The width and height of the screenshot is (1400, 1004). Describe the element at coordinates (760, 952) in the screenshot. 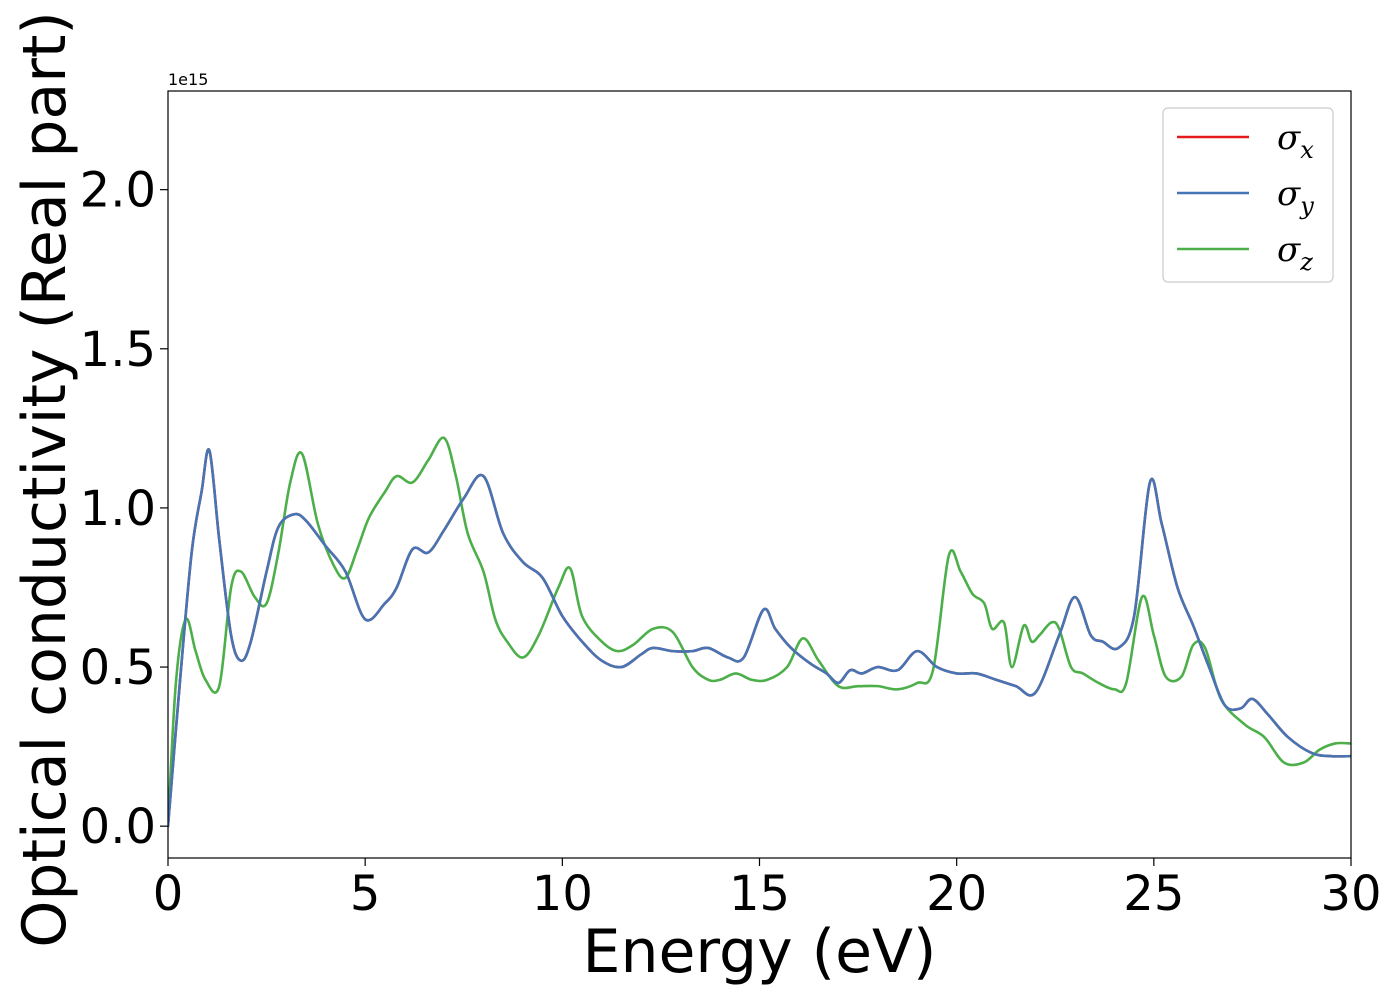

I see `x-axis-label: Energy (eV)` at that location.